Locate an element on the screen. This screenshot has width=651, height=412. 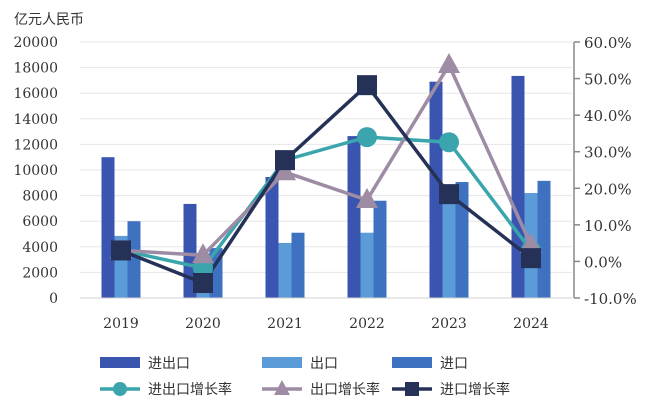
x-tick-label: 2023 is located at coordinates (449, 324).